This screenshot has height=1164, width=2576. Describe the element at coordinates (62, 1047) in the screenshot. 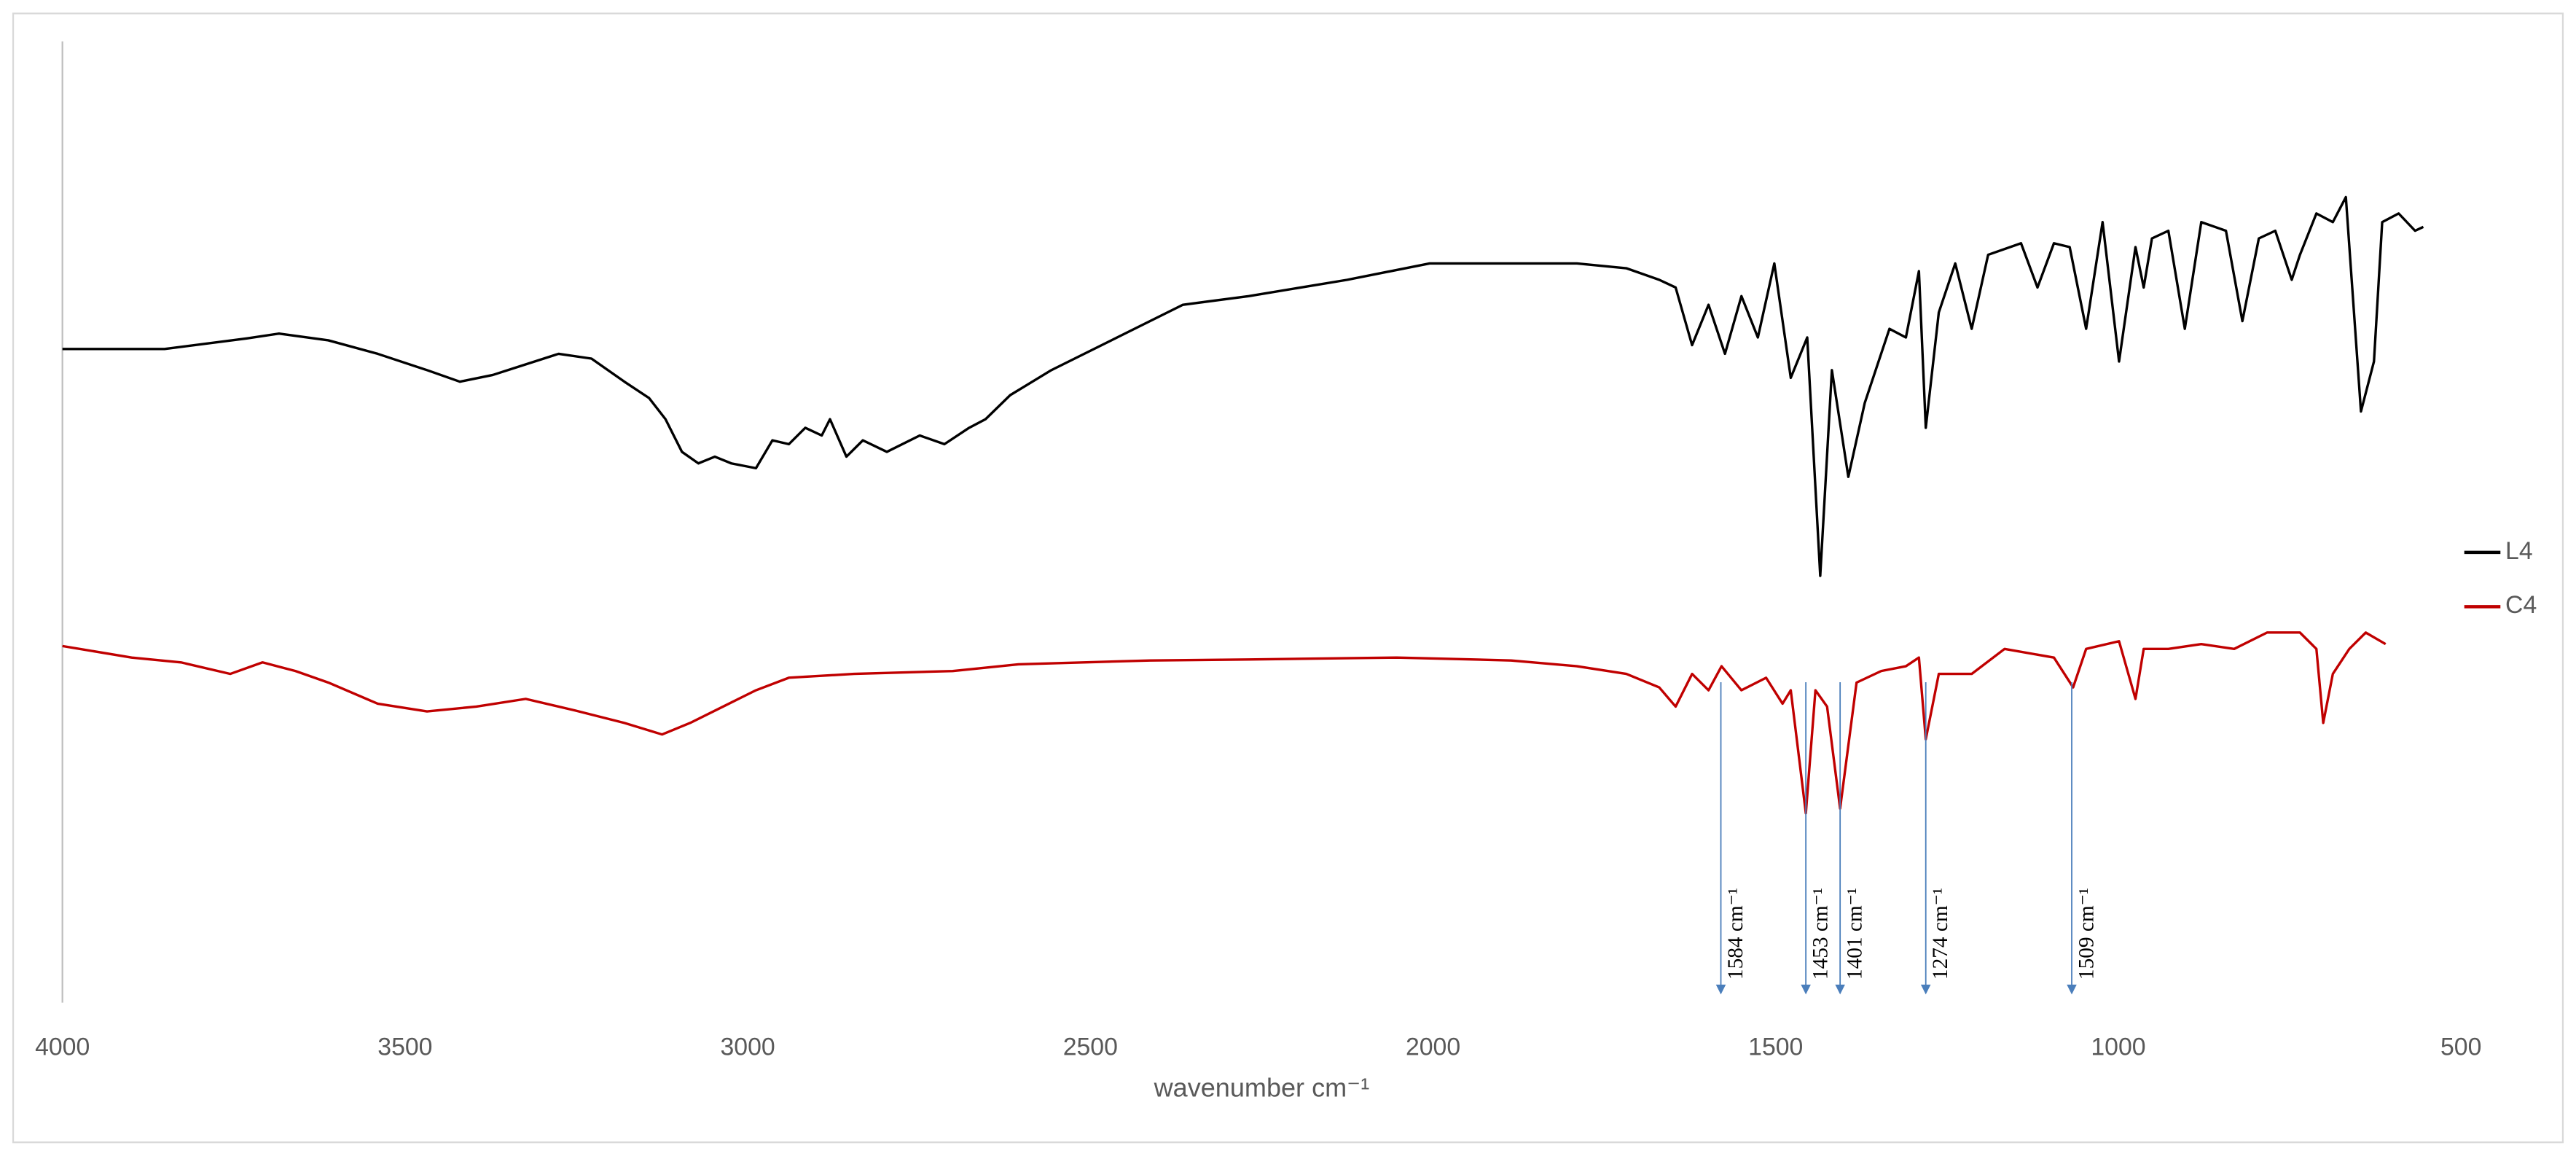

I see `x-tick-label: 4000` at that location.